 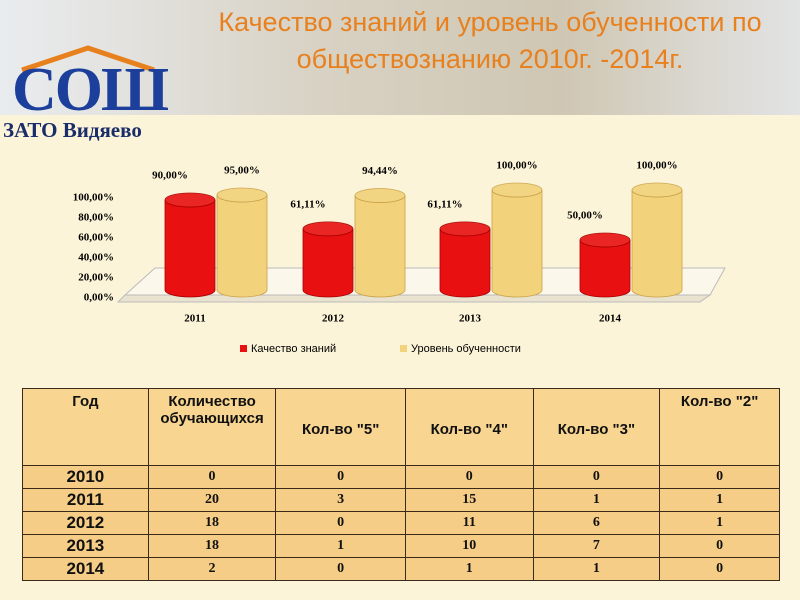 I want to click on logo-roof, so click(x=88, y=59).